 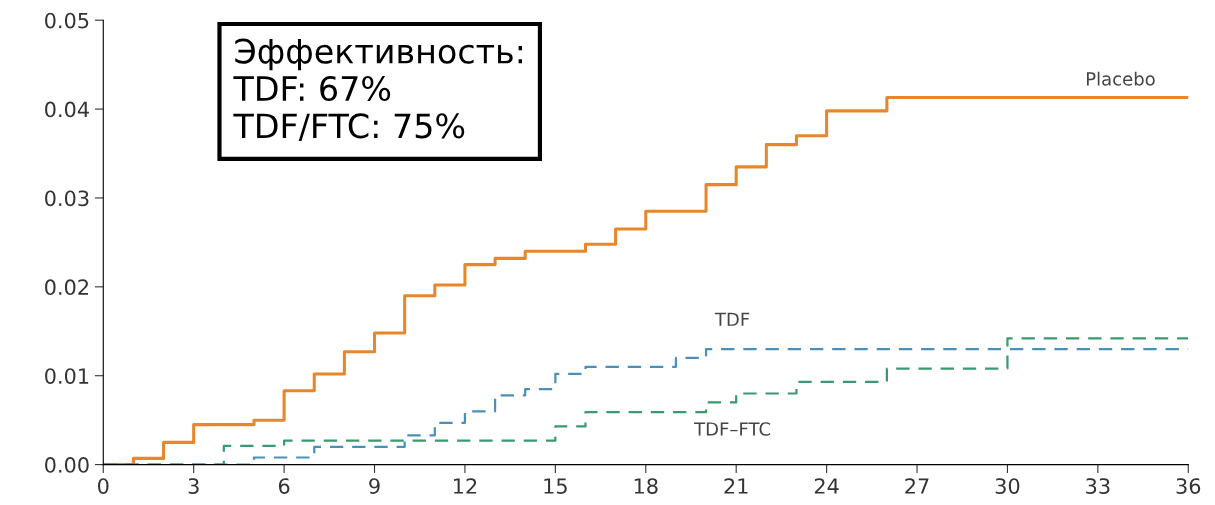 What do you see at coordinates (374, 486) in the screenshot?
I see `x-tick-label: 9` at bounding box center [374, 486].